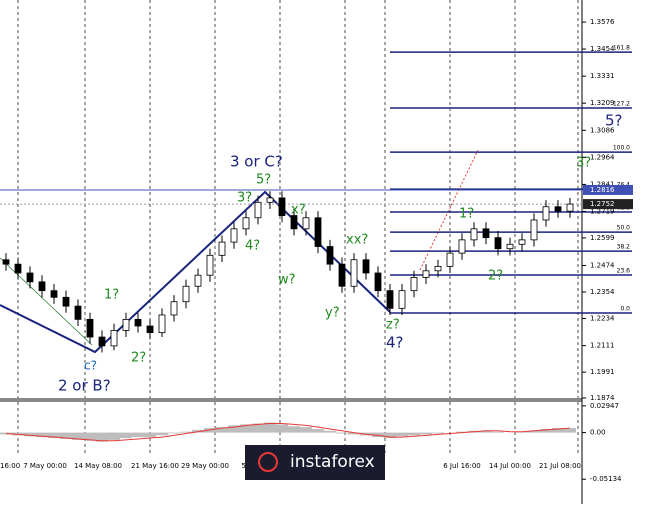 Image resolution: width=665 pixels, height=508 pixels. I want to click on annotation: w?, so click(287, 280).